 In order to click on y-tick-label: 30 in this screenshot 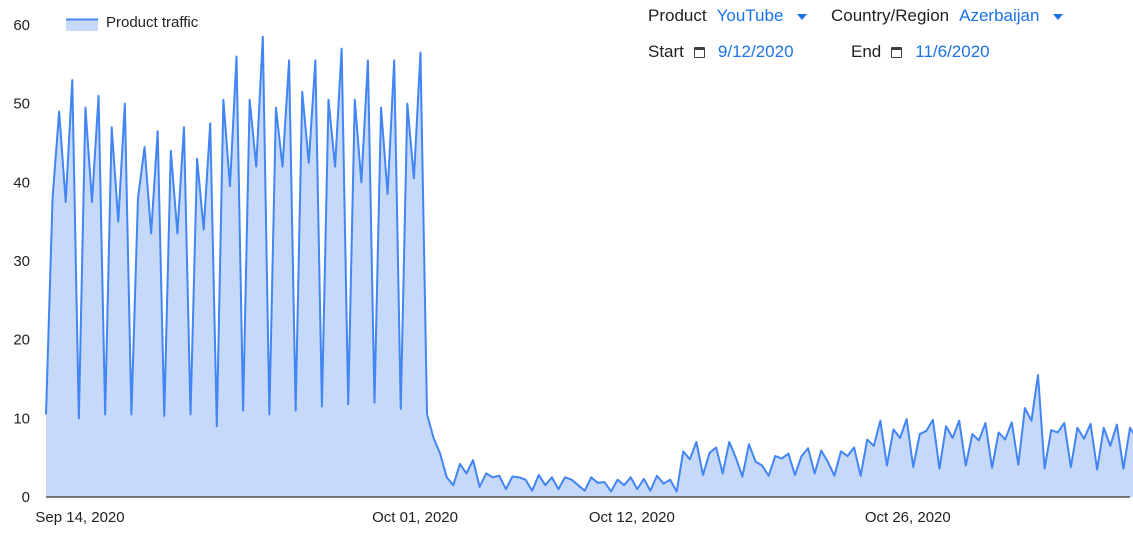, I will do `click(21, 261)`.